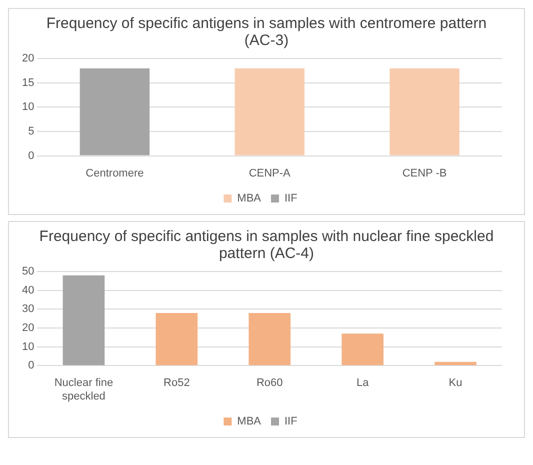 The width and height of the screenshot is (533, 465). What do you see at coordinates (28, 272) in the screenshot?
I see `y-tick-label: 50` at bounding box center [28, 272].